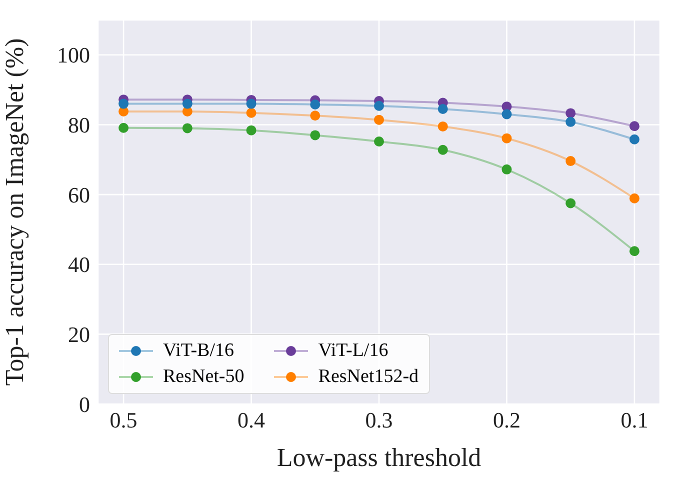  Describe the element at coordinates (379, 457) in the screenshot. I see `x-axis-title: Low-pass threshold` at that location.